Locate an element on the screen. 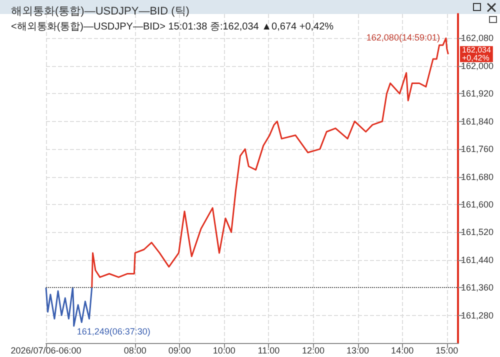 The width and height of the screenshot is (500, 357). y-tick-label: 161,360 is located at coordinates (477, 287).